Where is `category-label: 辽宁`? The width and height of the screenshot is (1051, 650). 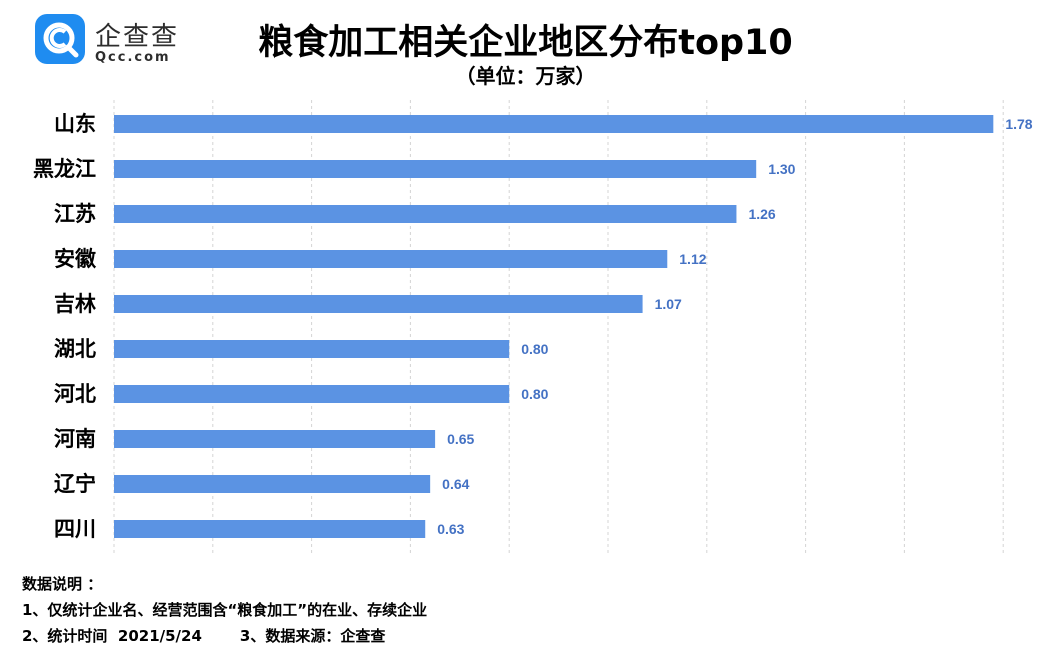
category-label: 辽宁 is located at coordinates (75, 484).